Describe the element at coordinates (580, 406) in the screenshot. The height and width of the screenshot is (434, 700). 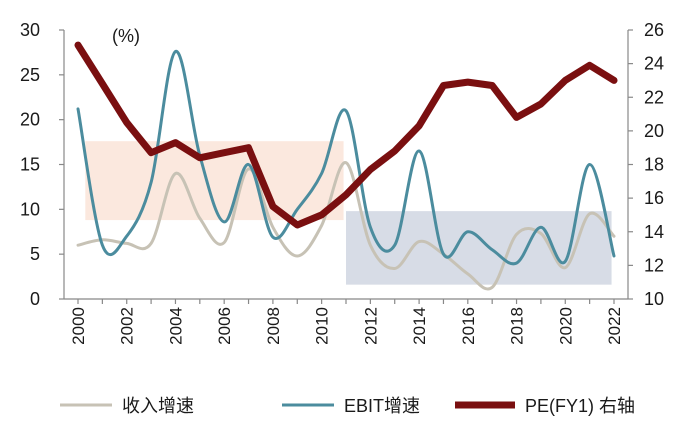
I see `legend-label: PE(FY1) 右轴` at that location.